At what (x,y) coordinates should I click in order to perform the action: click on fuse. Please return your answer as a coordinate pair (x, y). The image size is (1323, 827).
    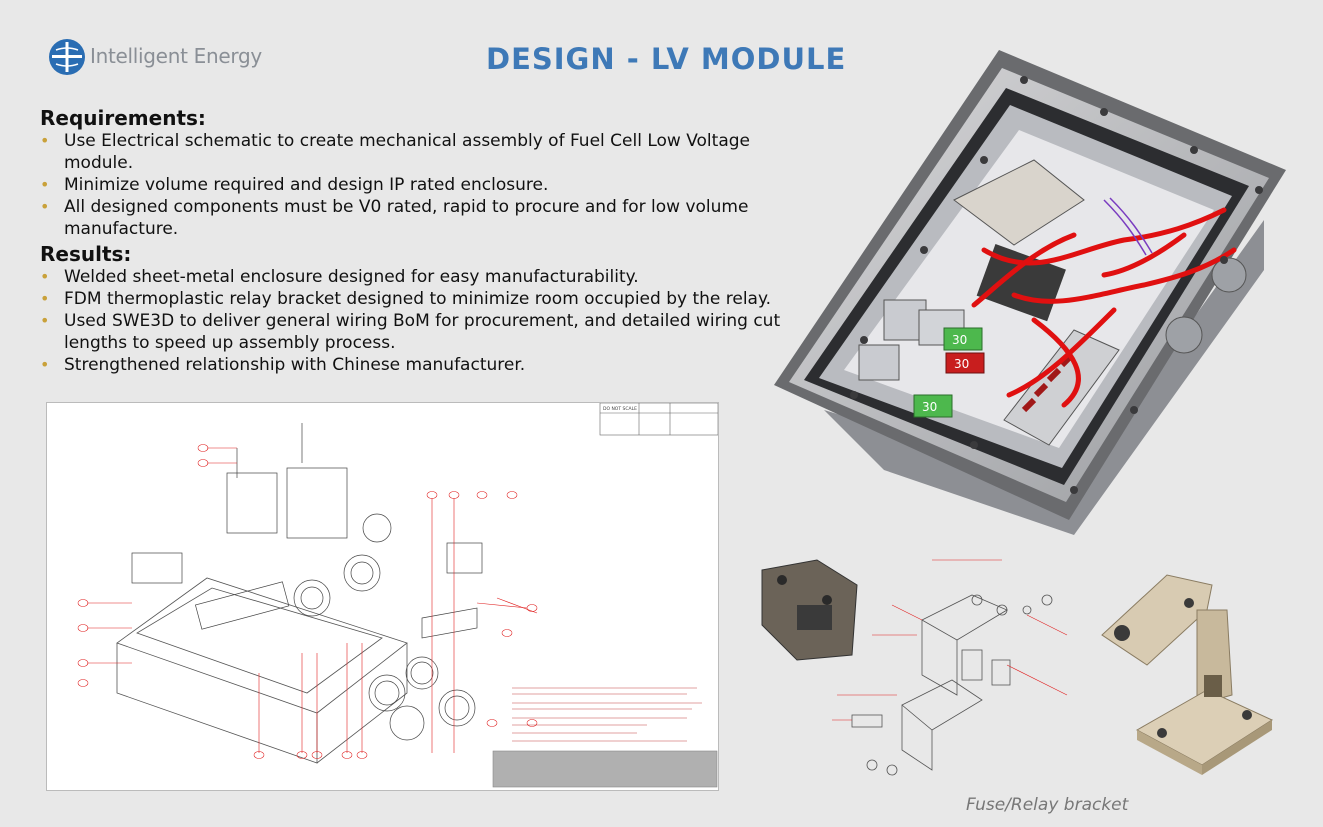
    Looking at the image, I should click on (963, 339).